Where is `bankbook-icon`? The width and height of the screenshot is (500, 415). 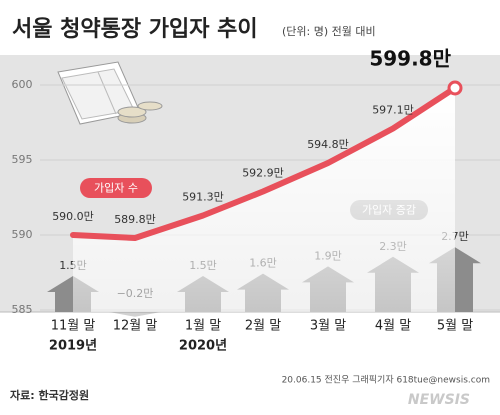 bankbook-icon is located at coordinates (110, 93).